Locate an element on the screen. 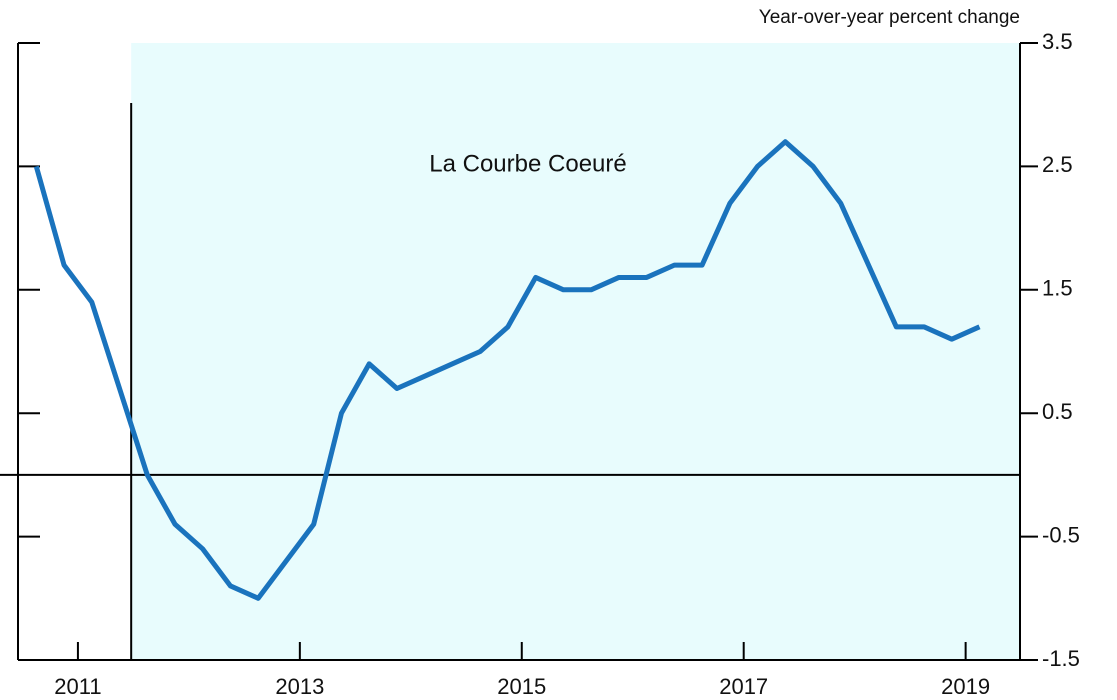  y-axis-title: Year-over-year percent change is located at coordinates (889, 17).